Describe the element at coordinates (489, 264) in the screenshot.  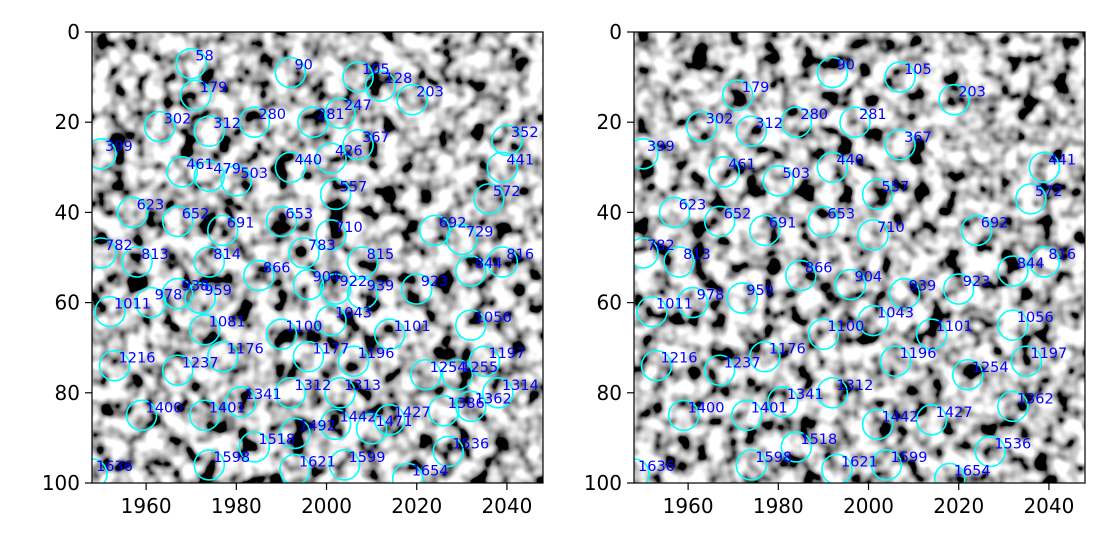
I see `point-label-844: 844` at that location.